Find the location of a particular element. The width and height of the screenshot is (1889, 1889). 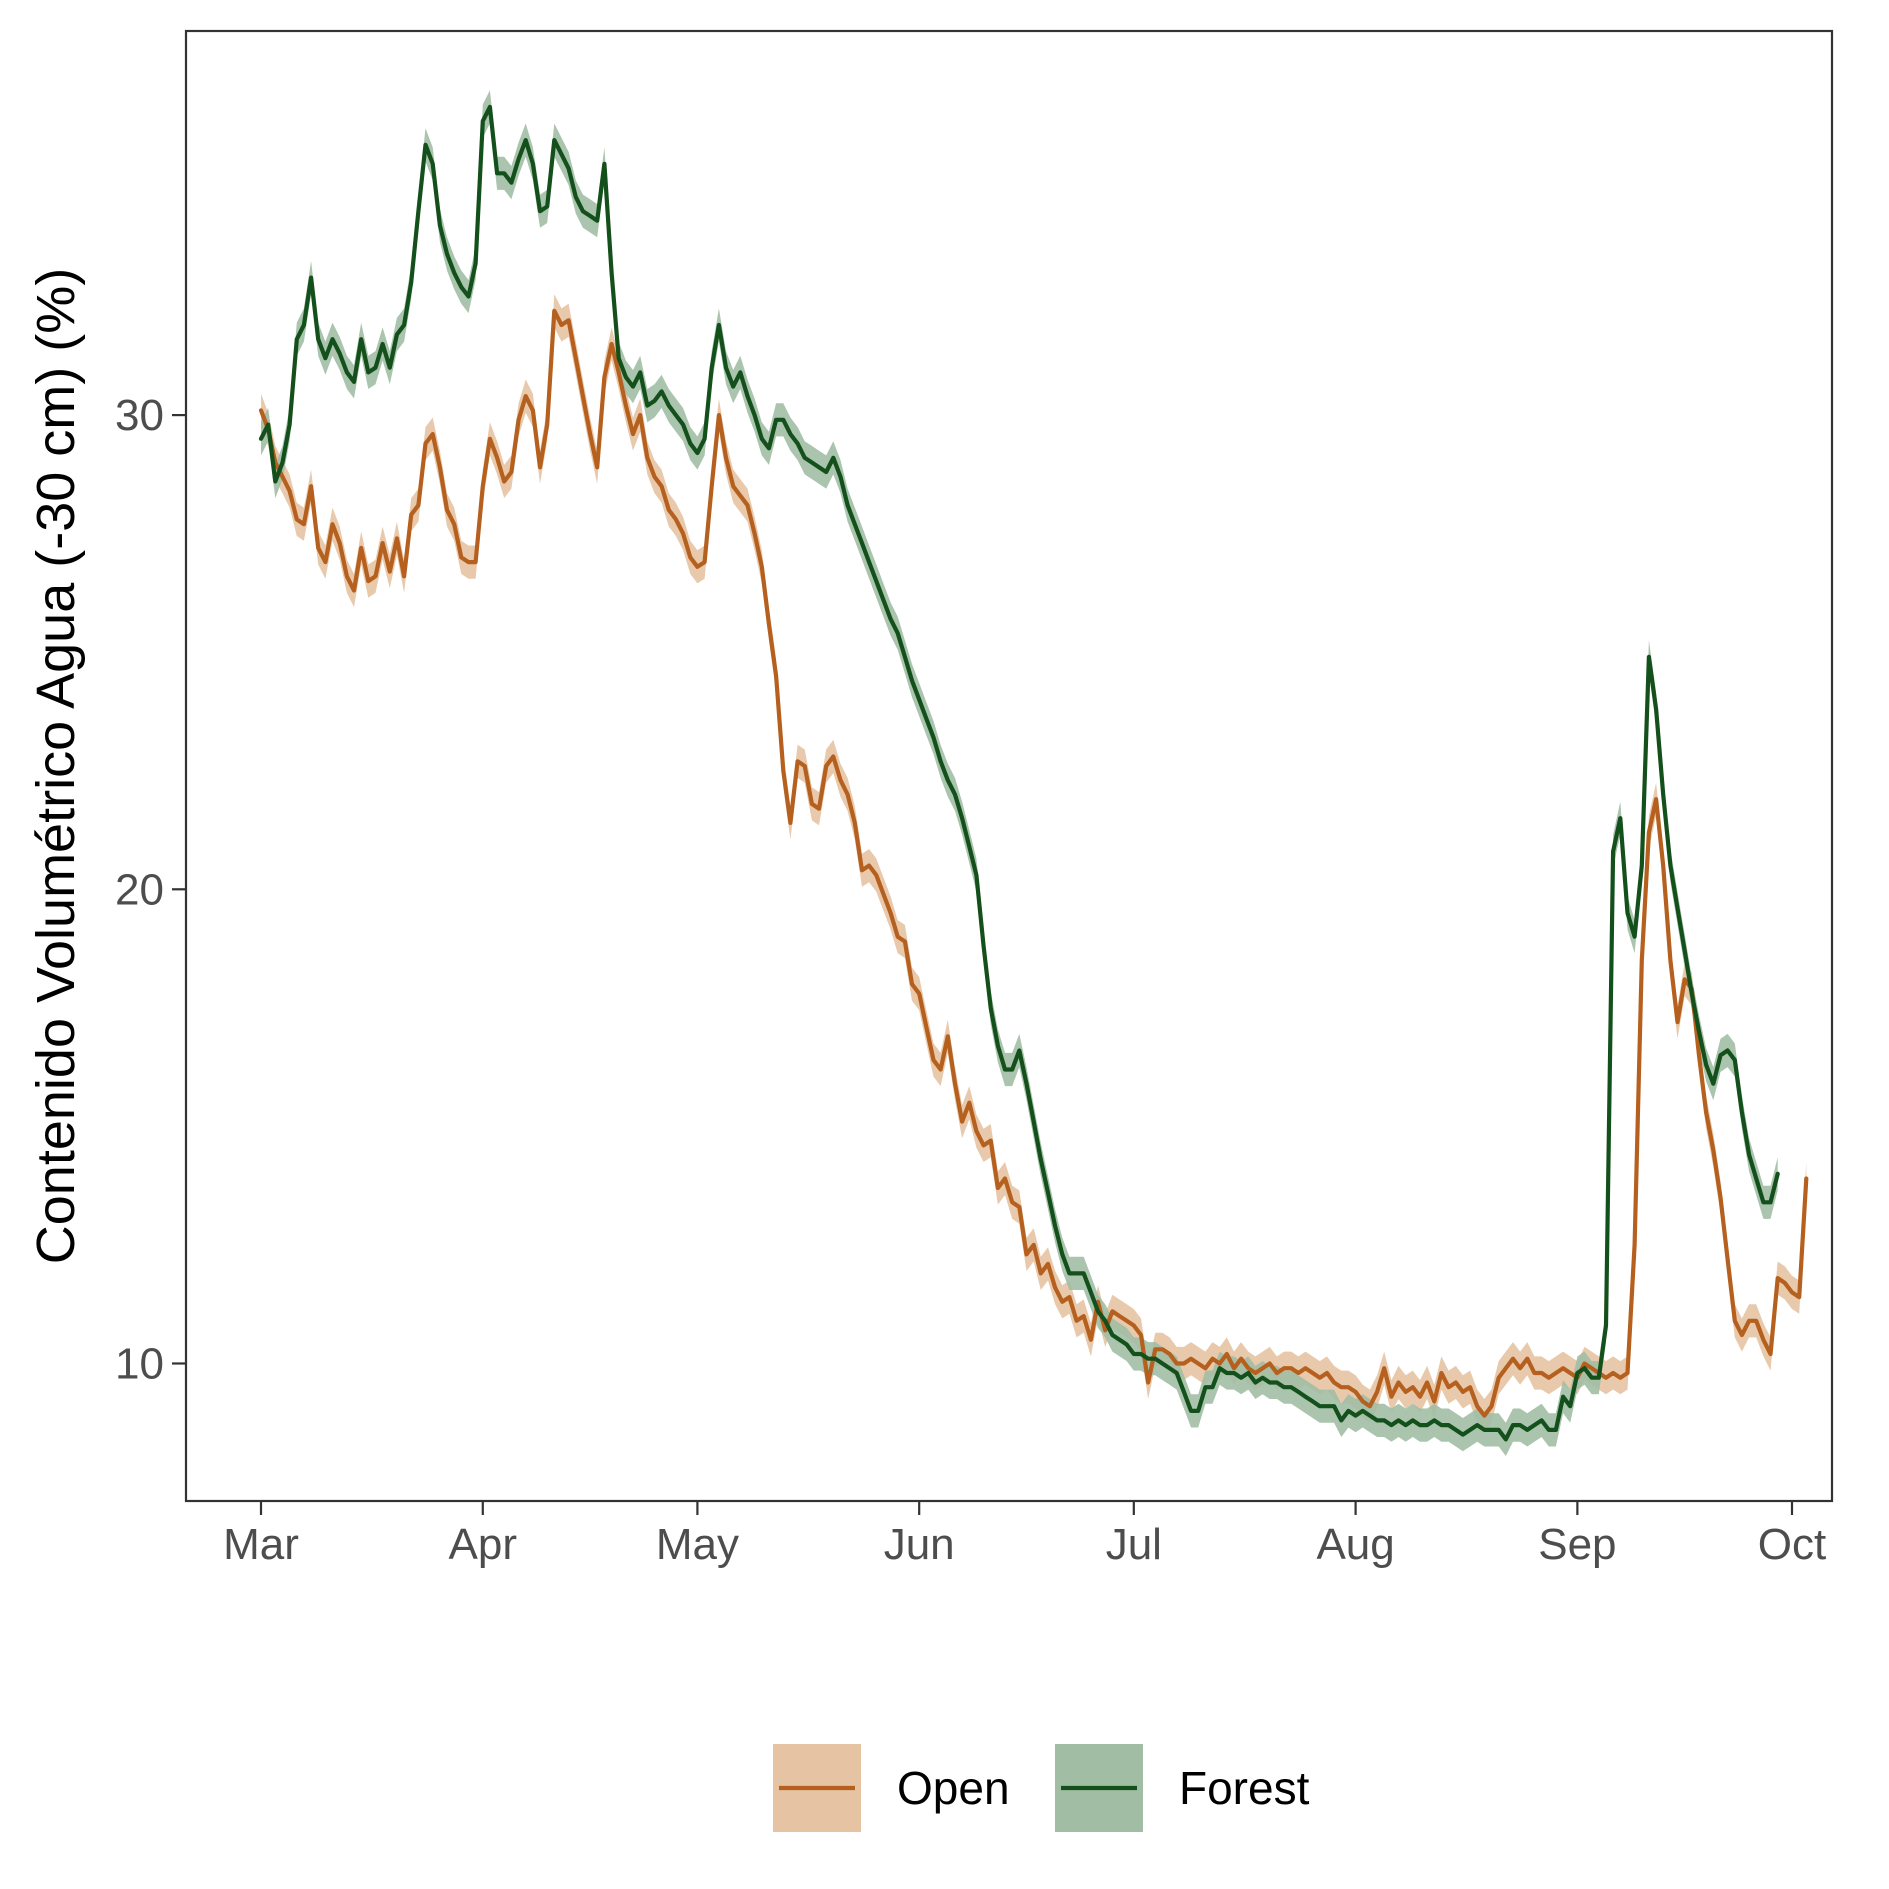

x-tick-label: May is located at coordinates (697, 1544).